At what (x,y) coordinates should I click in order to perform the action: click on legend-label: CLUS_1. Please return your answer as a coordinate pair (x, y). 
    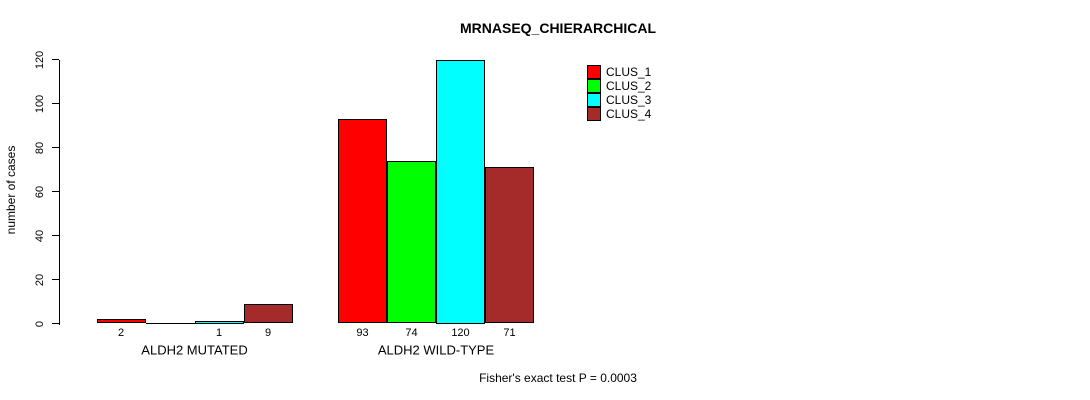
    Looking at the image, I should click on (629, 72).